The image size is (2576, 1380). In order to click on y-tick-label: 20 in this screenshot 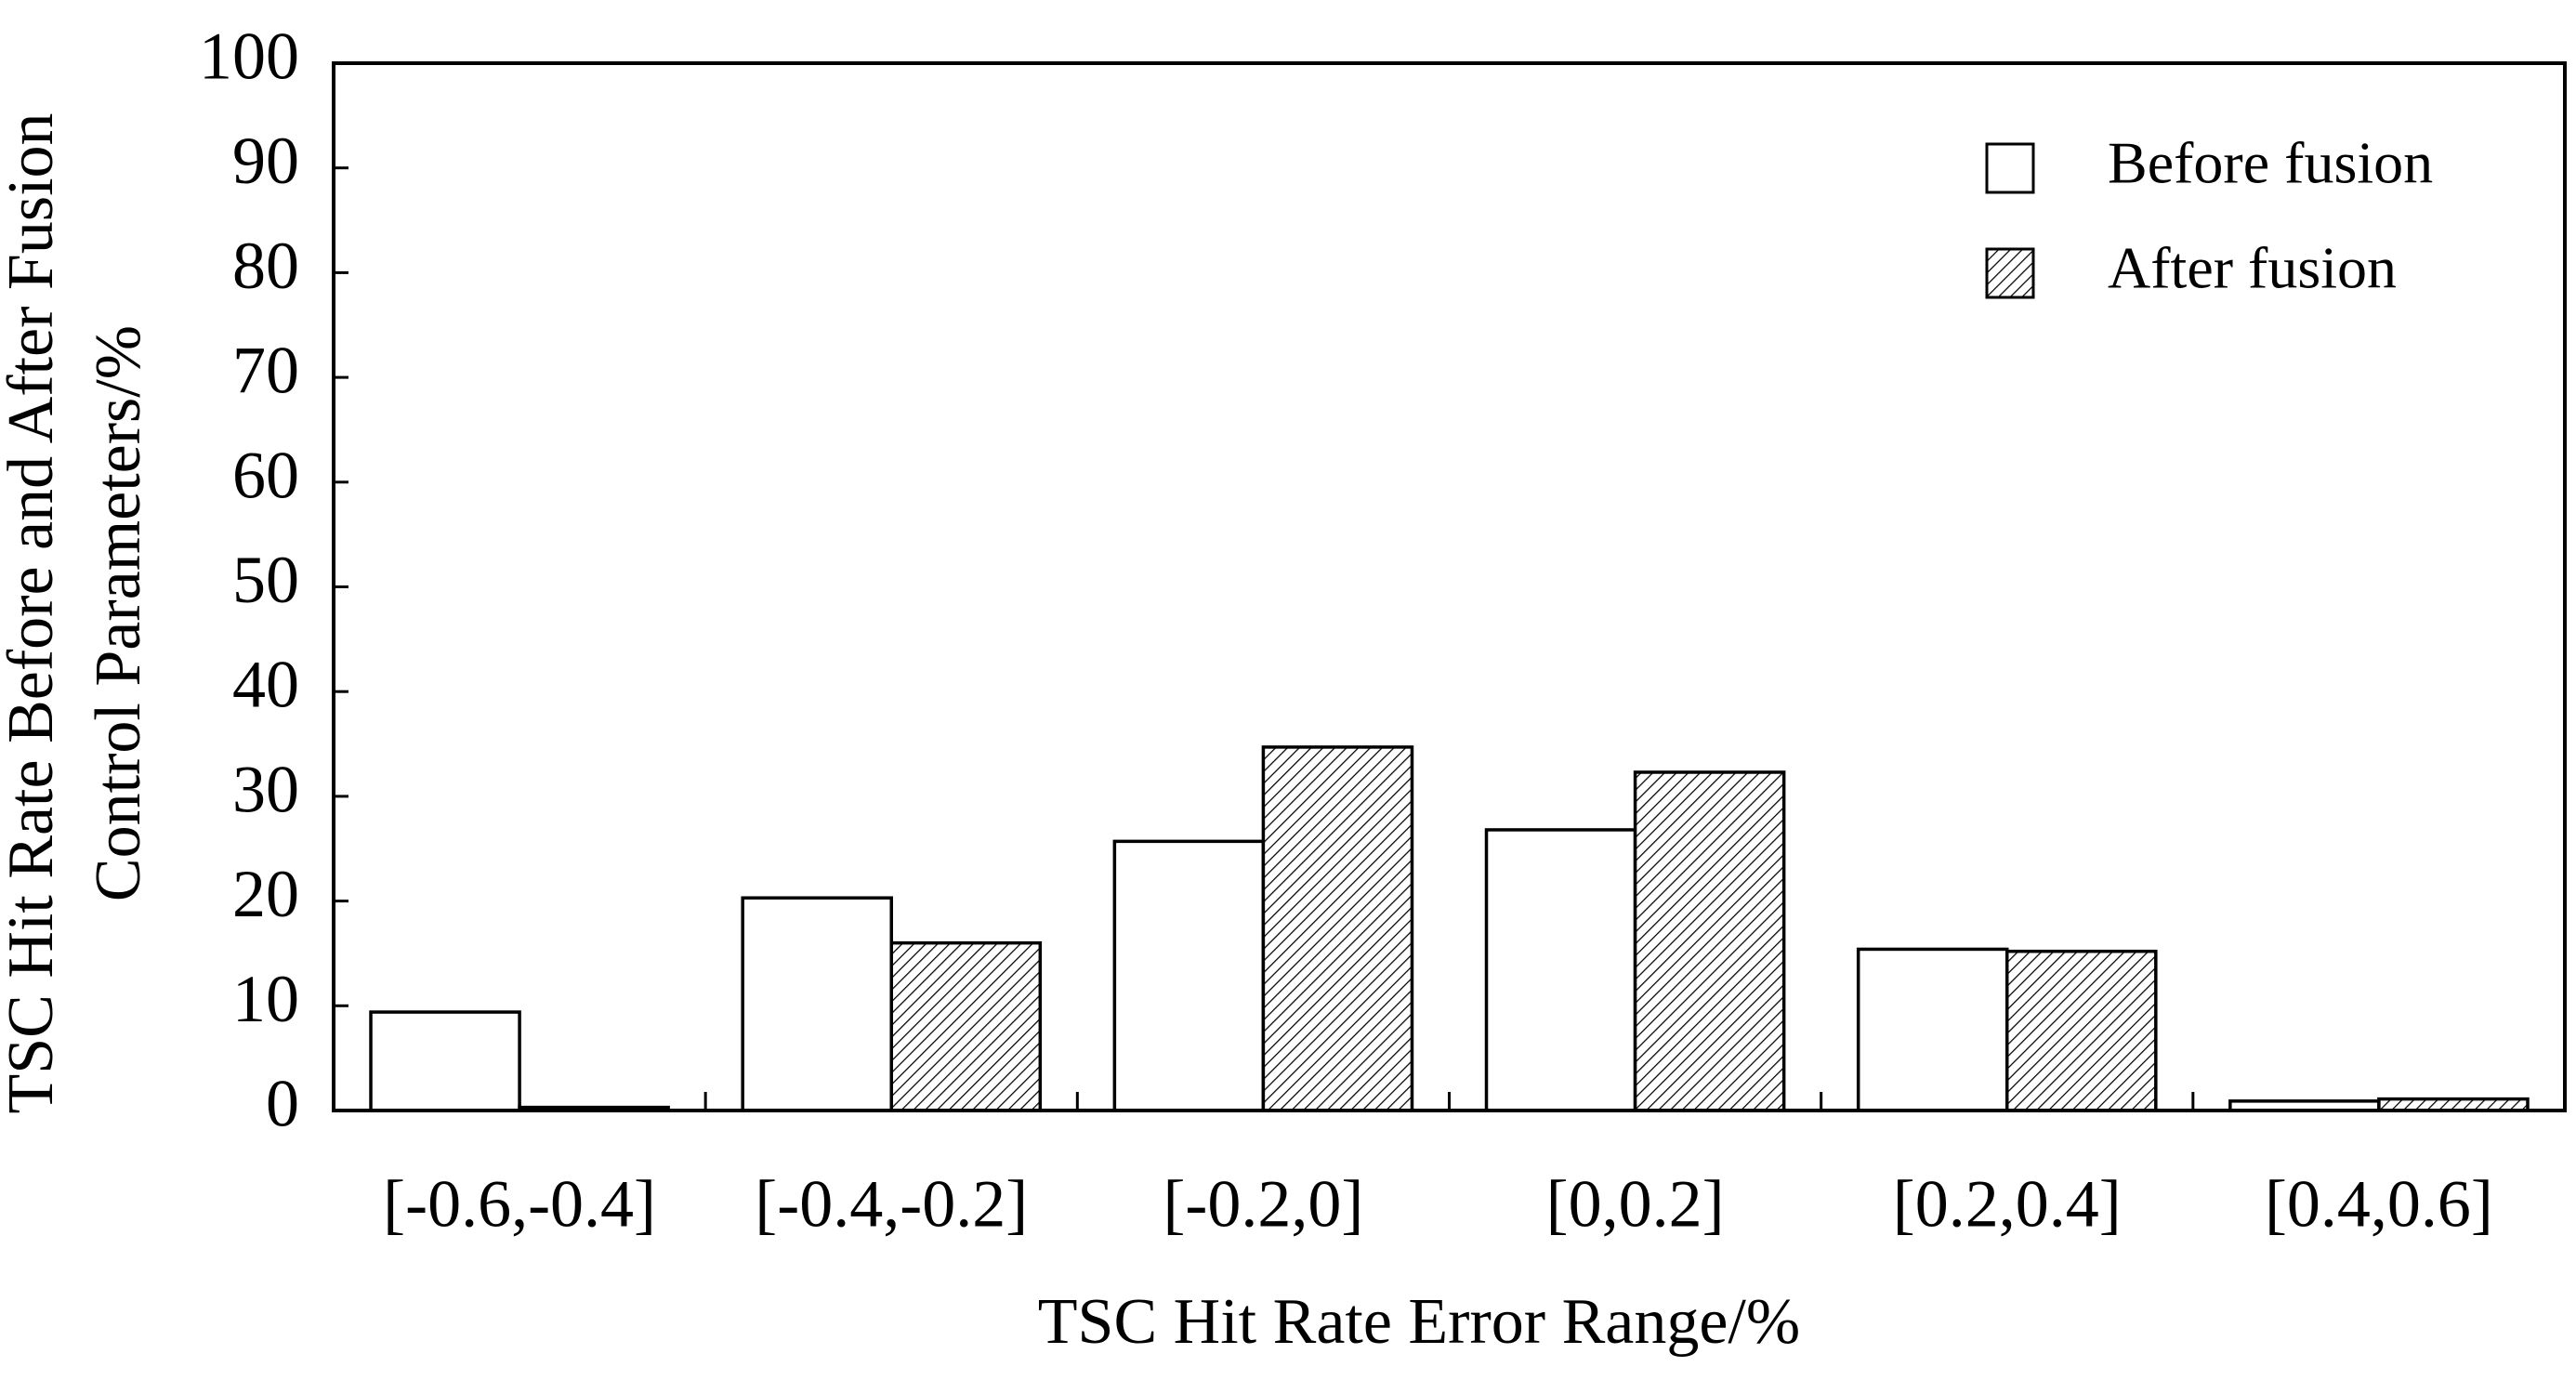, I will do `click(265, 894)`.